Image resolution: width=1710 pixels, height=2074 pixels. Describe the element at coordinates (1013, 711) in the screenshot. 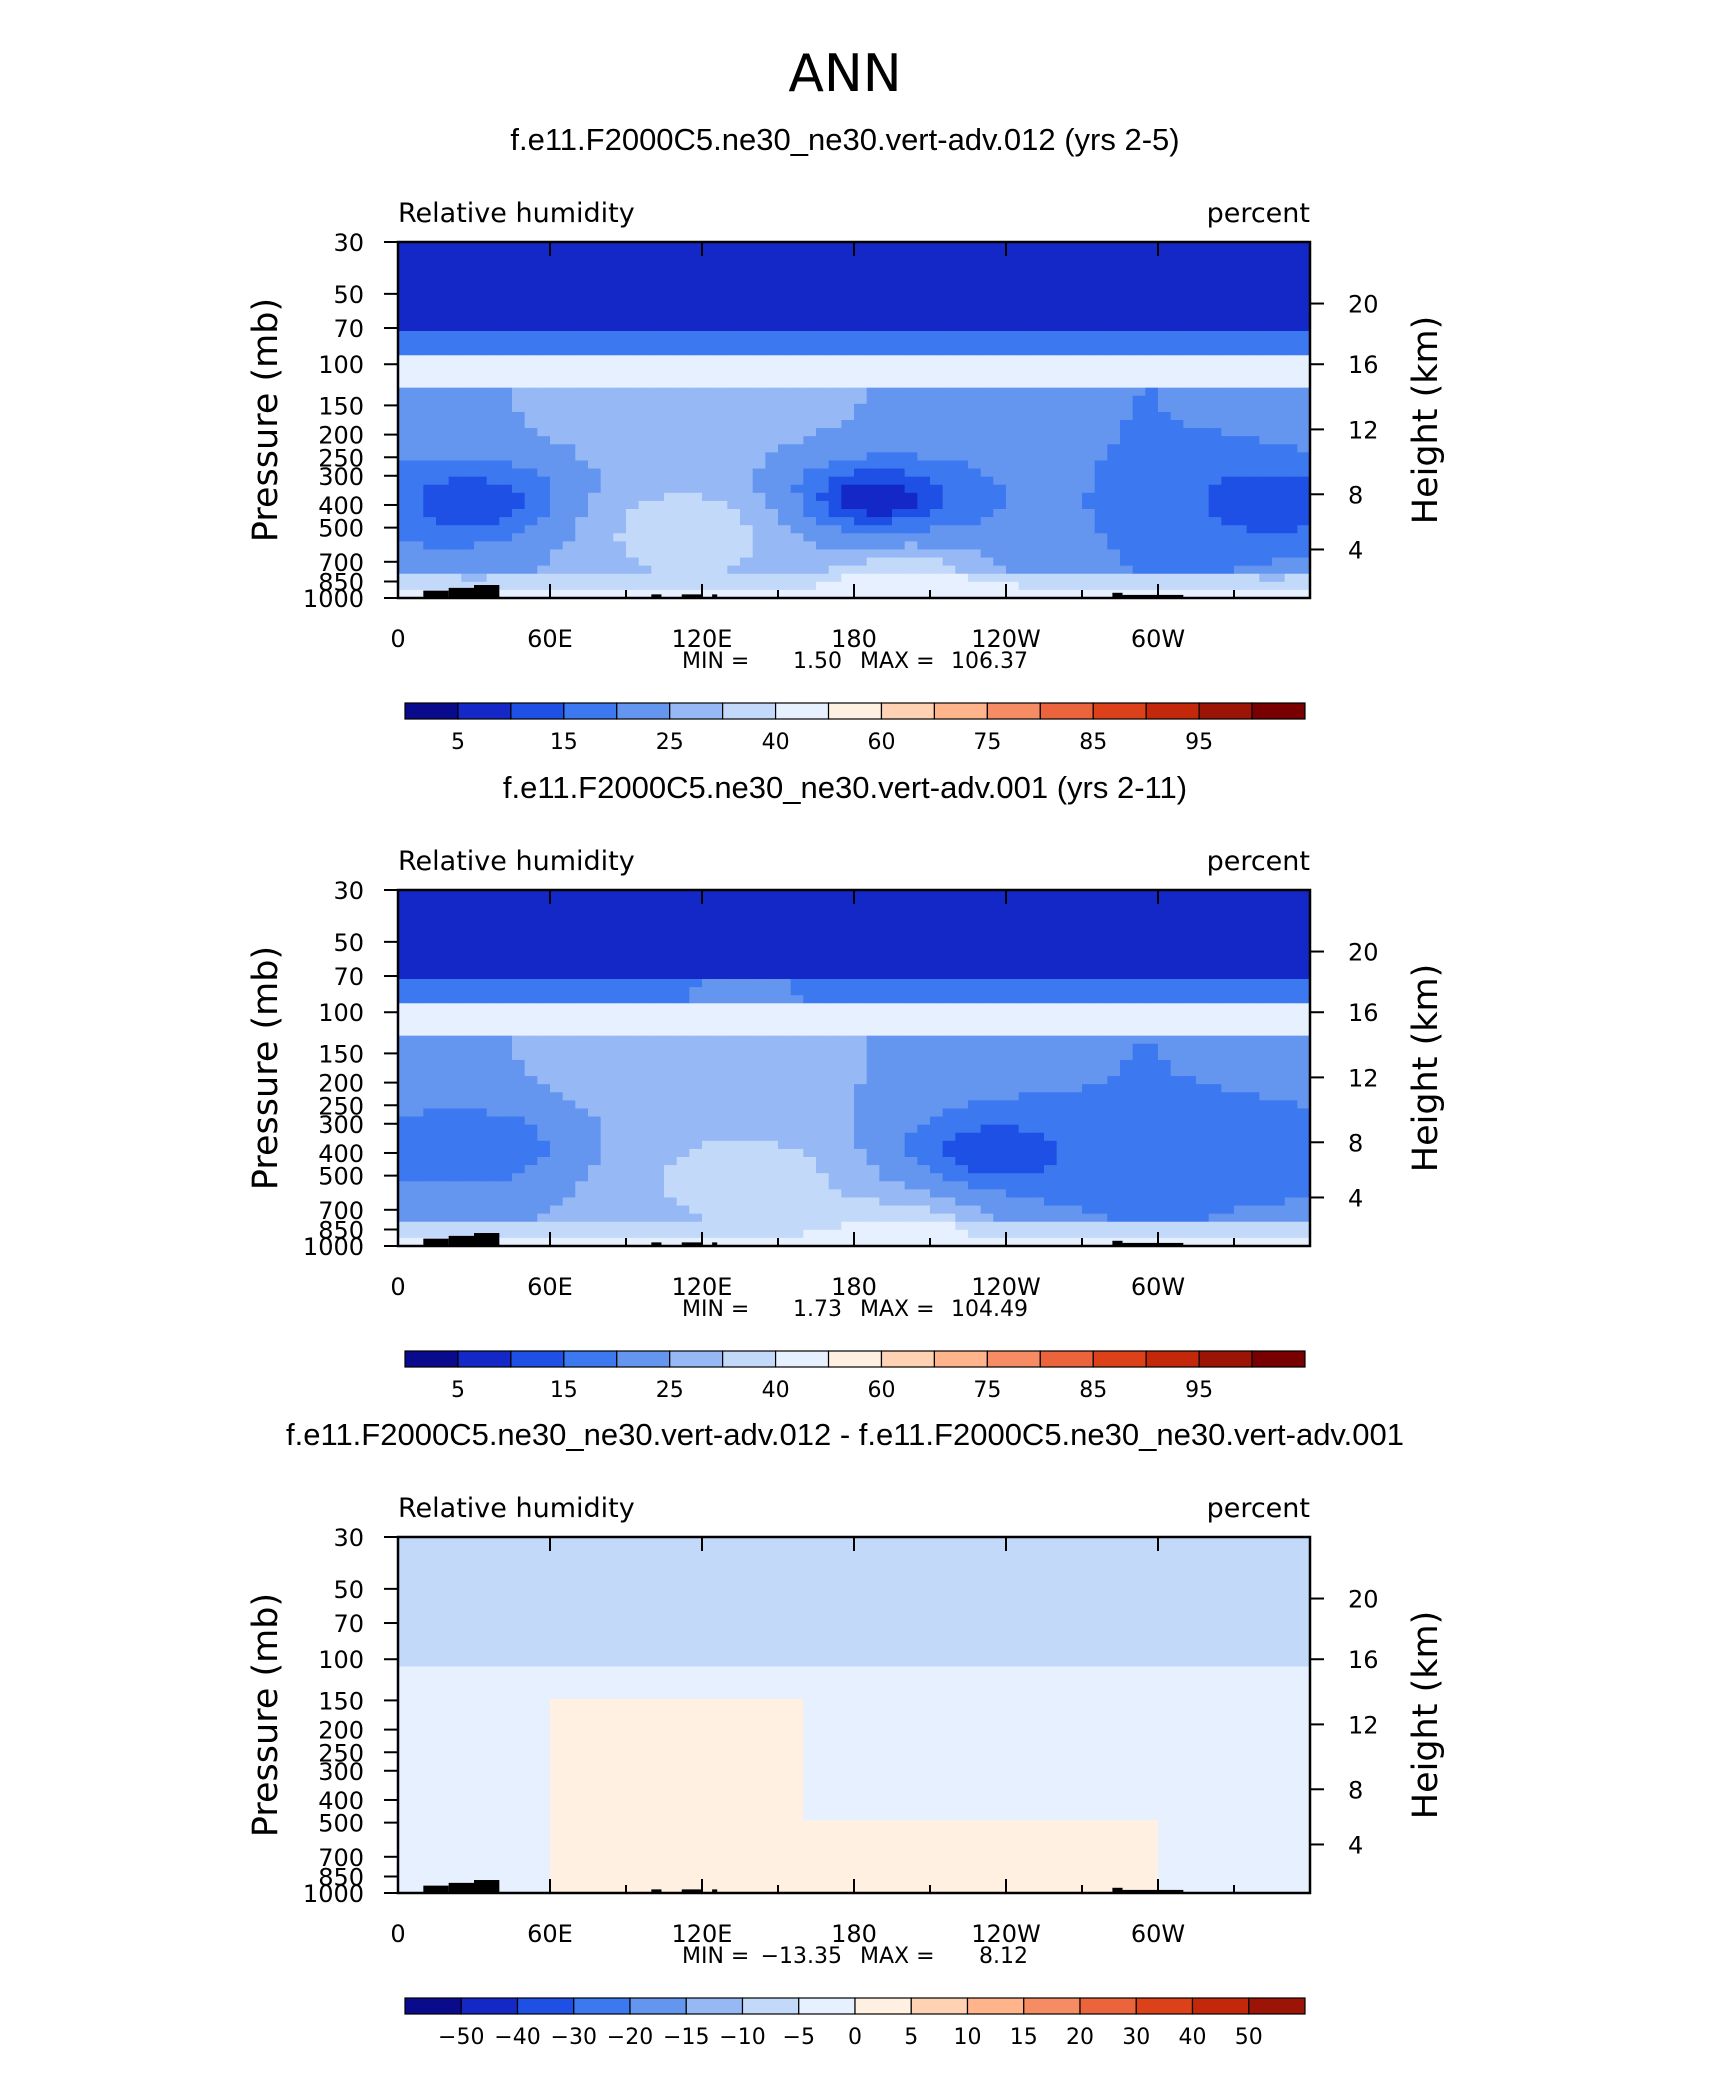

I see `colorbar-swatch` at that location.